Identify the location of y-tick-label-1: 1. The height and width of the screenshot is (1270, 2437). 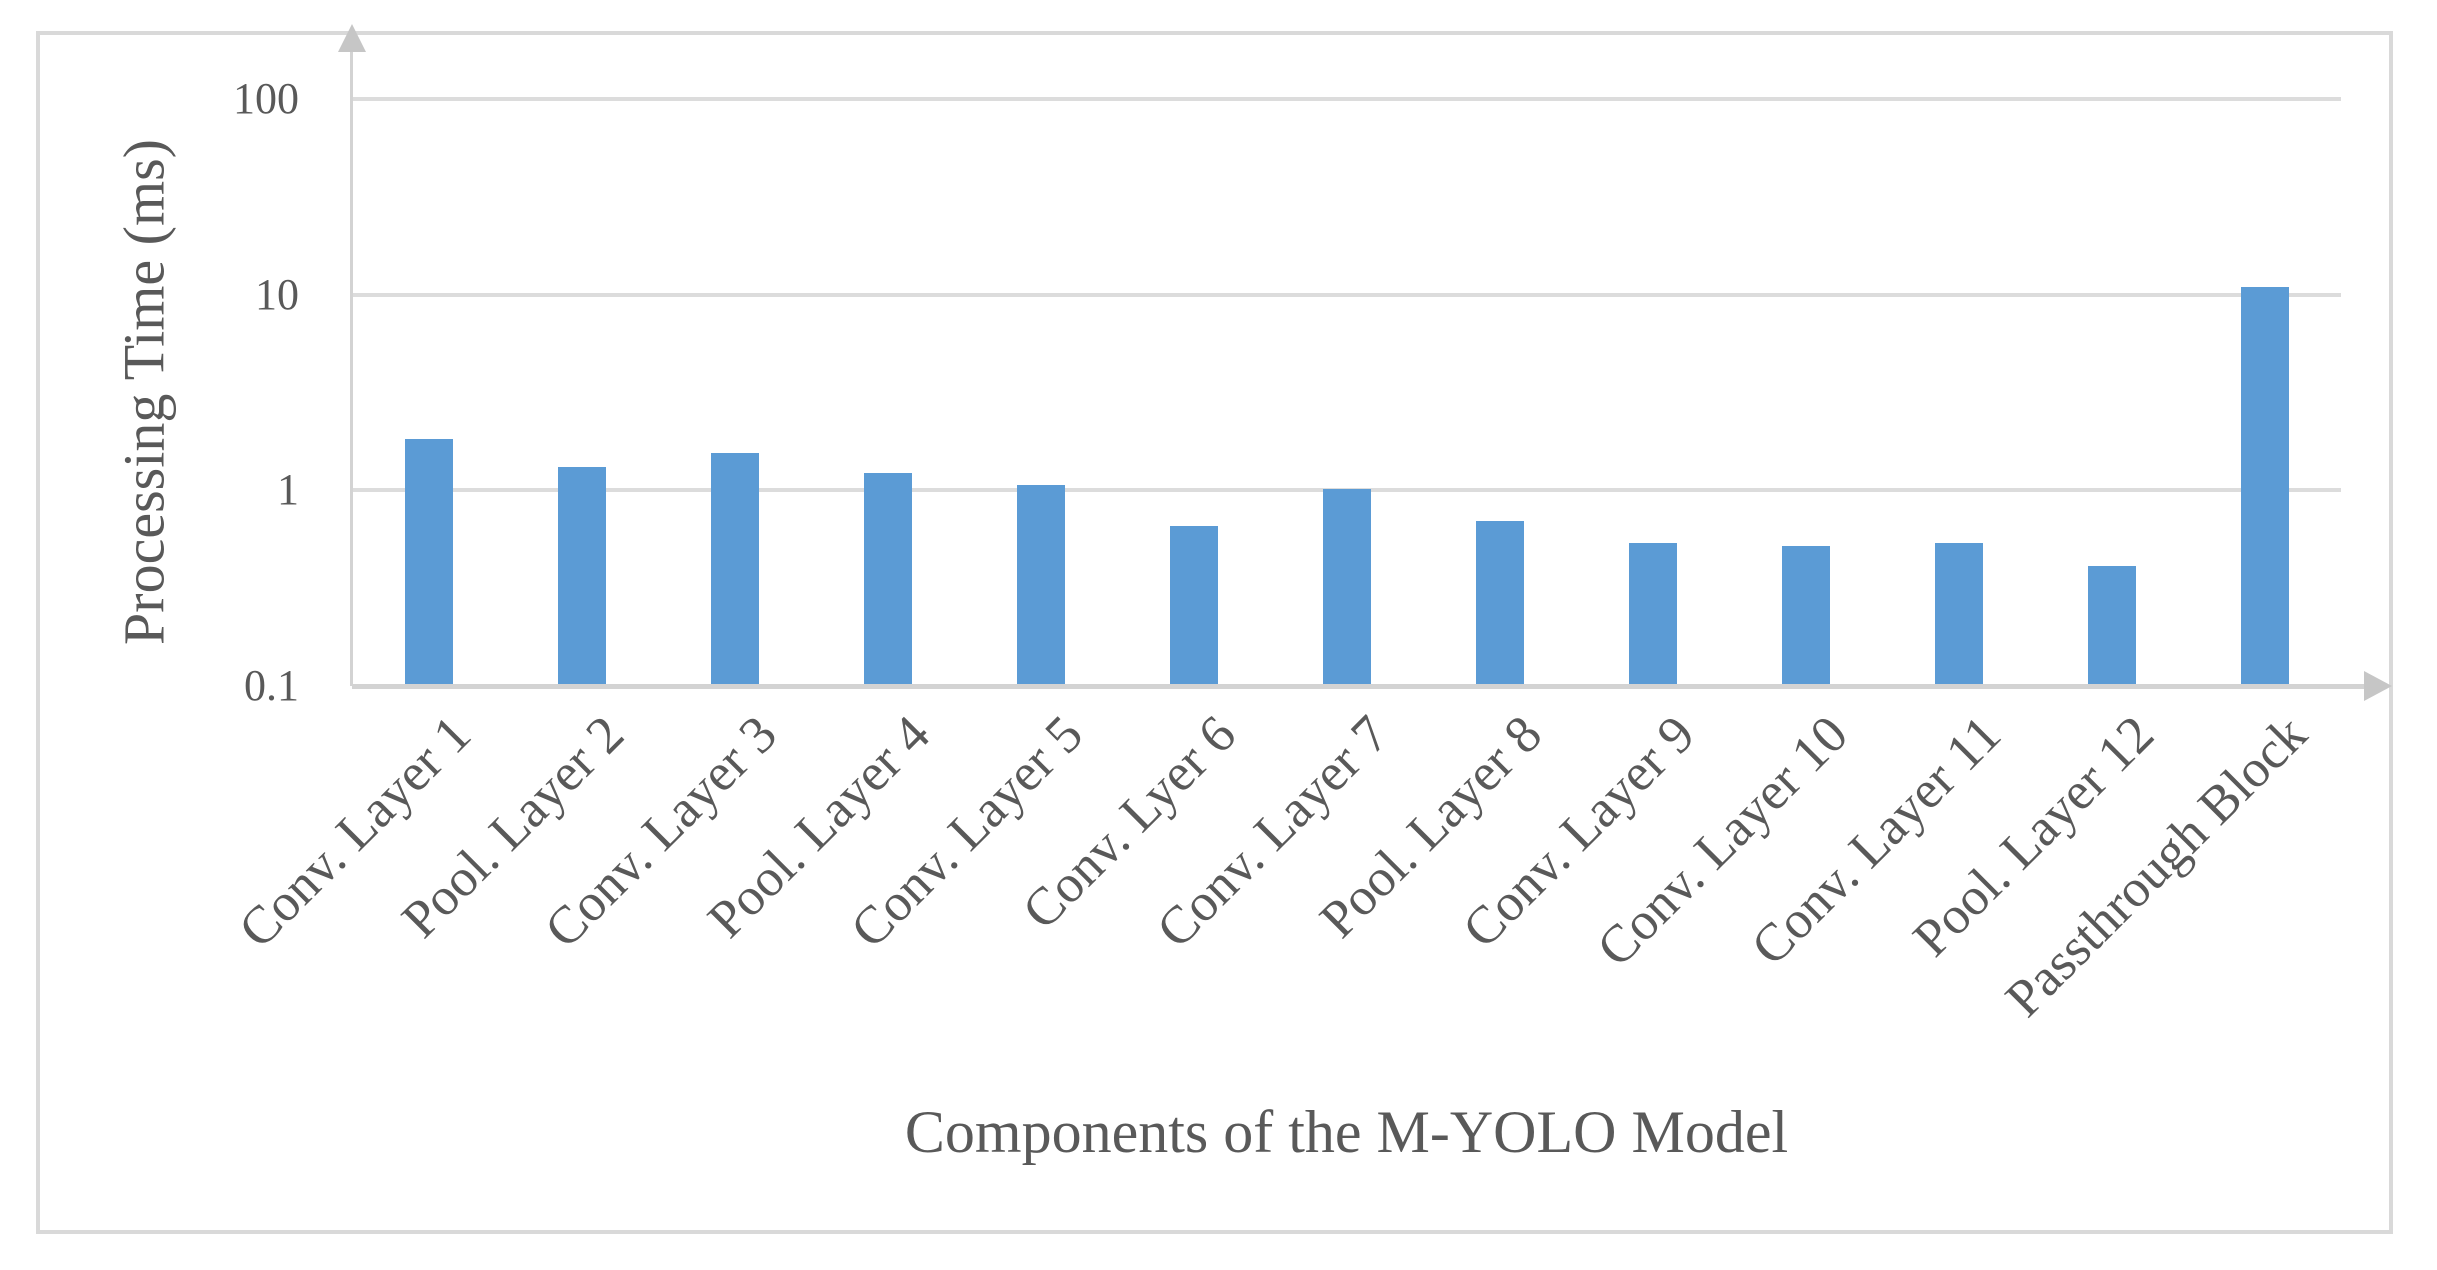
(288, 490).